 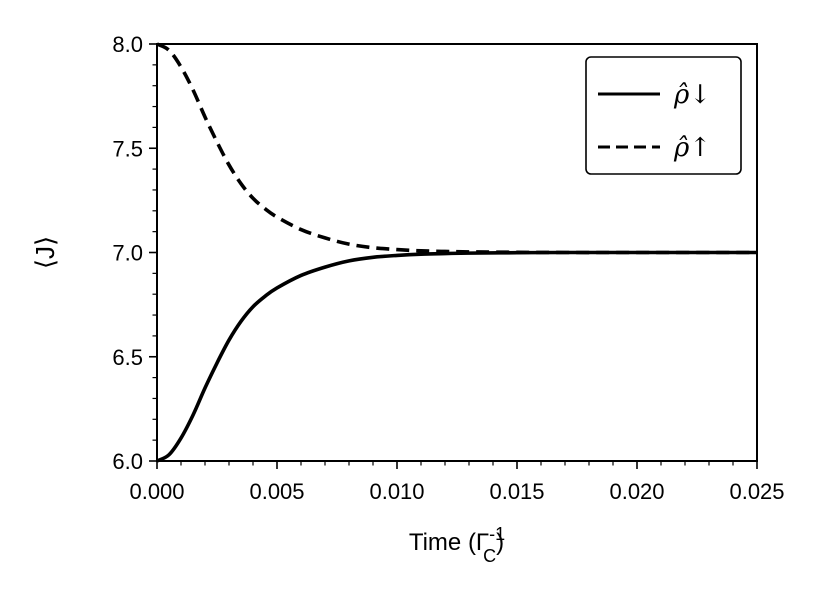 I want to click on x-tick-label: 0.000, so click(x=156, y=491).